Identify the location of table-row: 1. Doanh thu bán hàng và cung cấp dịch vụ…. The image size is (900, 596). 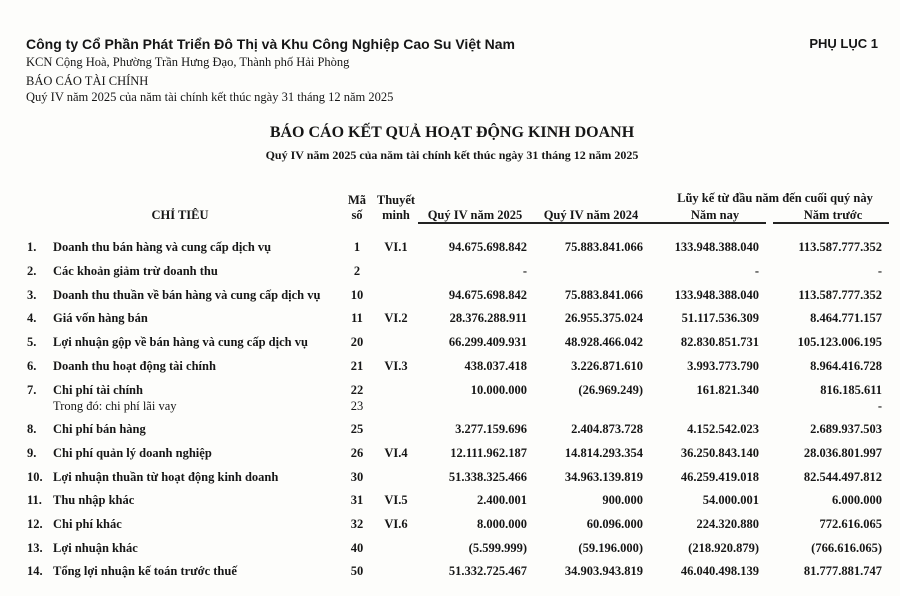
(450, 250).